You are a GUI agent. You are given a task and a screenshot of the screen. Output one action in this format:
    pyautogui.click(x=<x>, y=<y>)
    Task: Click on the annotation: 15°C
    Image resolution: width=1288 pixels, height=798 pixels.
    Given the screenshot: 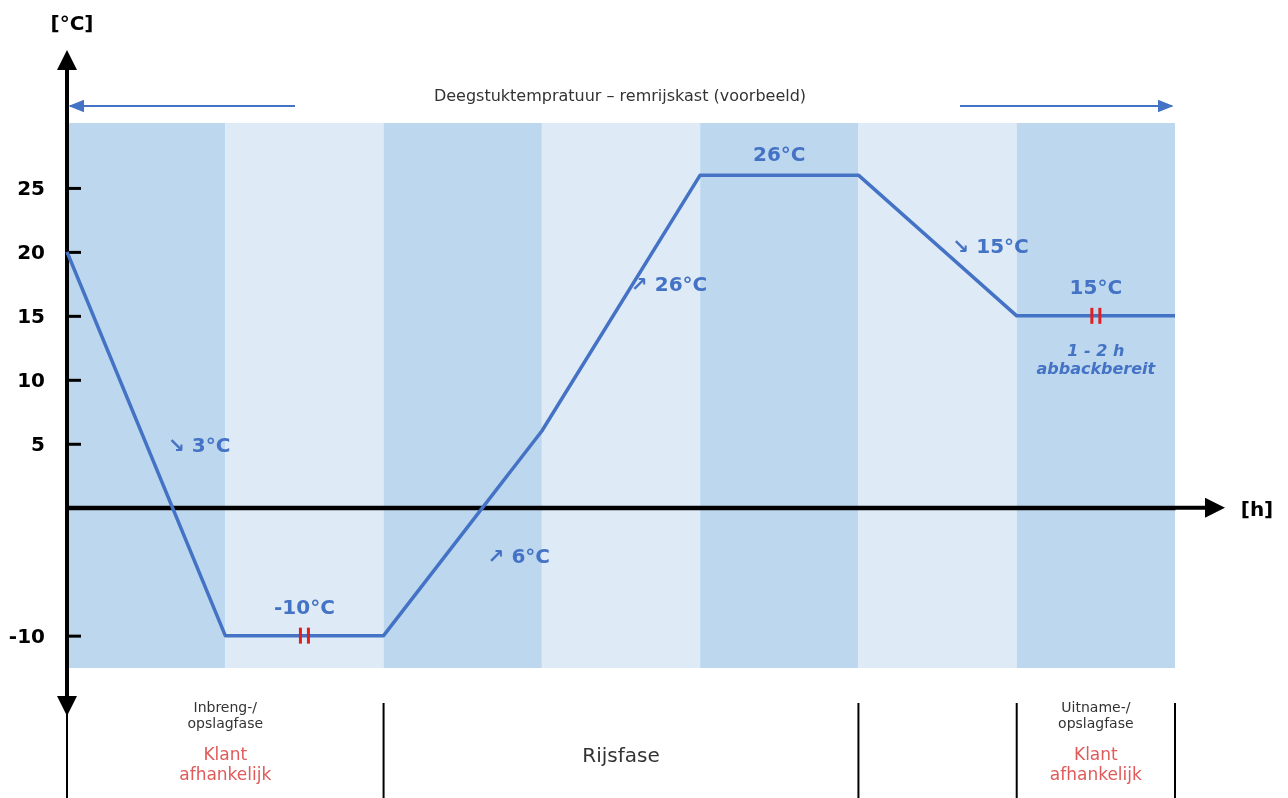 What is the action you would take?
    pyautogui.click(x=1096, y=286)
    